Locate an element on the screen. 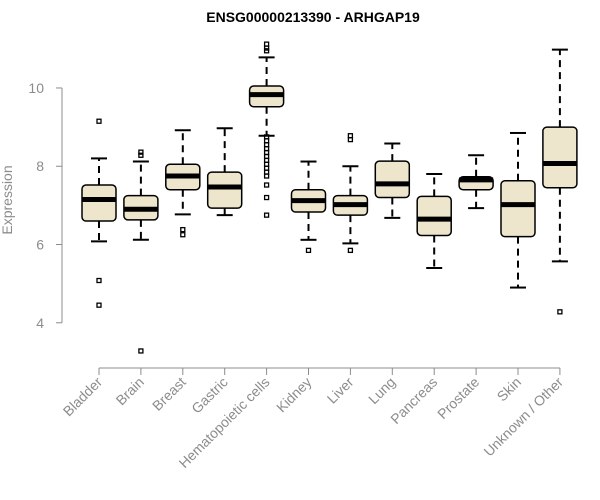 Image resolution: width=600 pixels, height=500 pixels. chart-title: ENSG00000213390 - ARHGAP19 is located at coordinates (313, 17).